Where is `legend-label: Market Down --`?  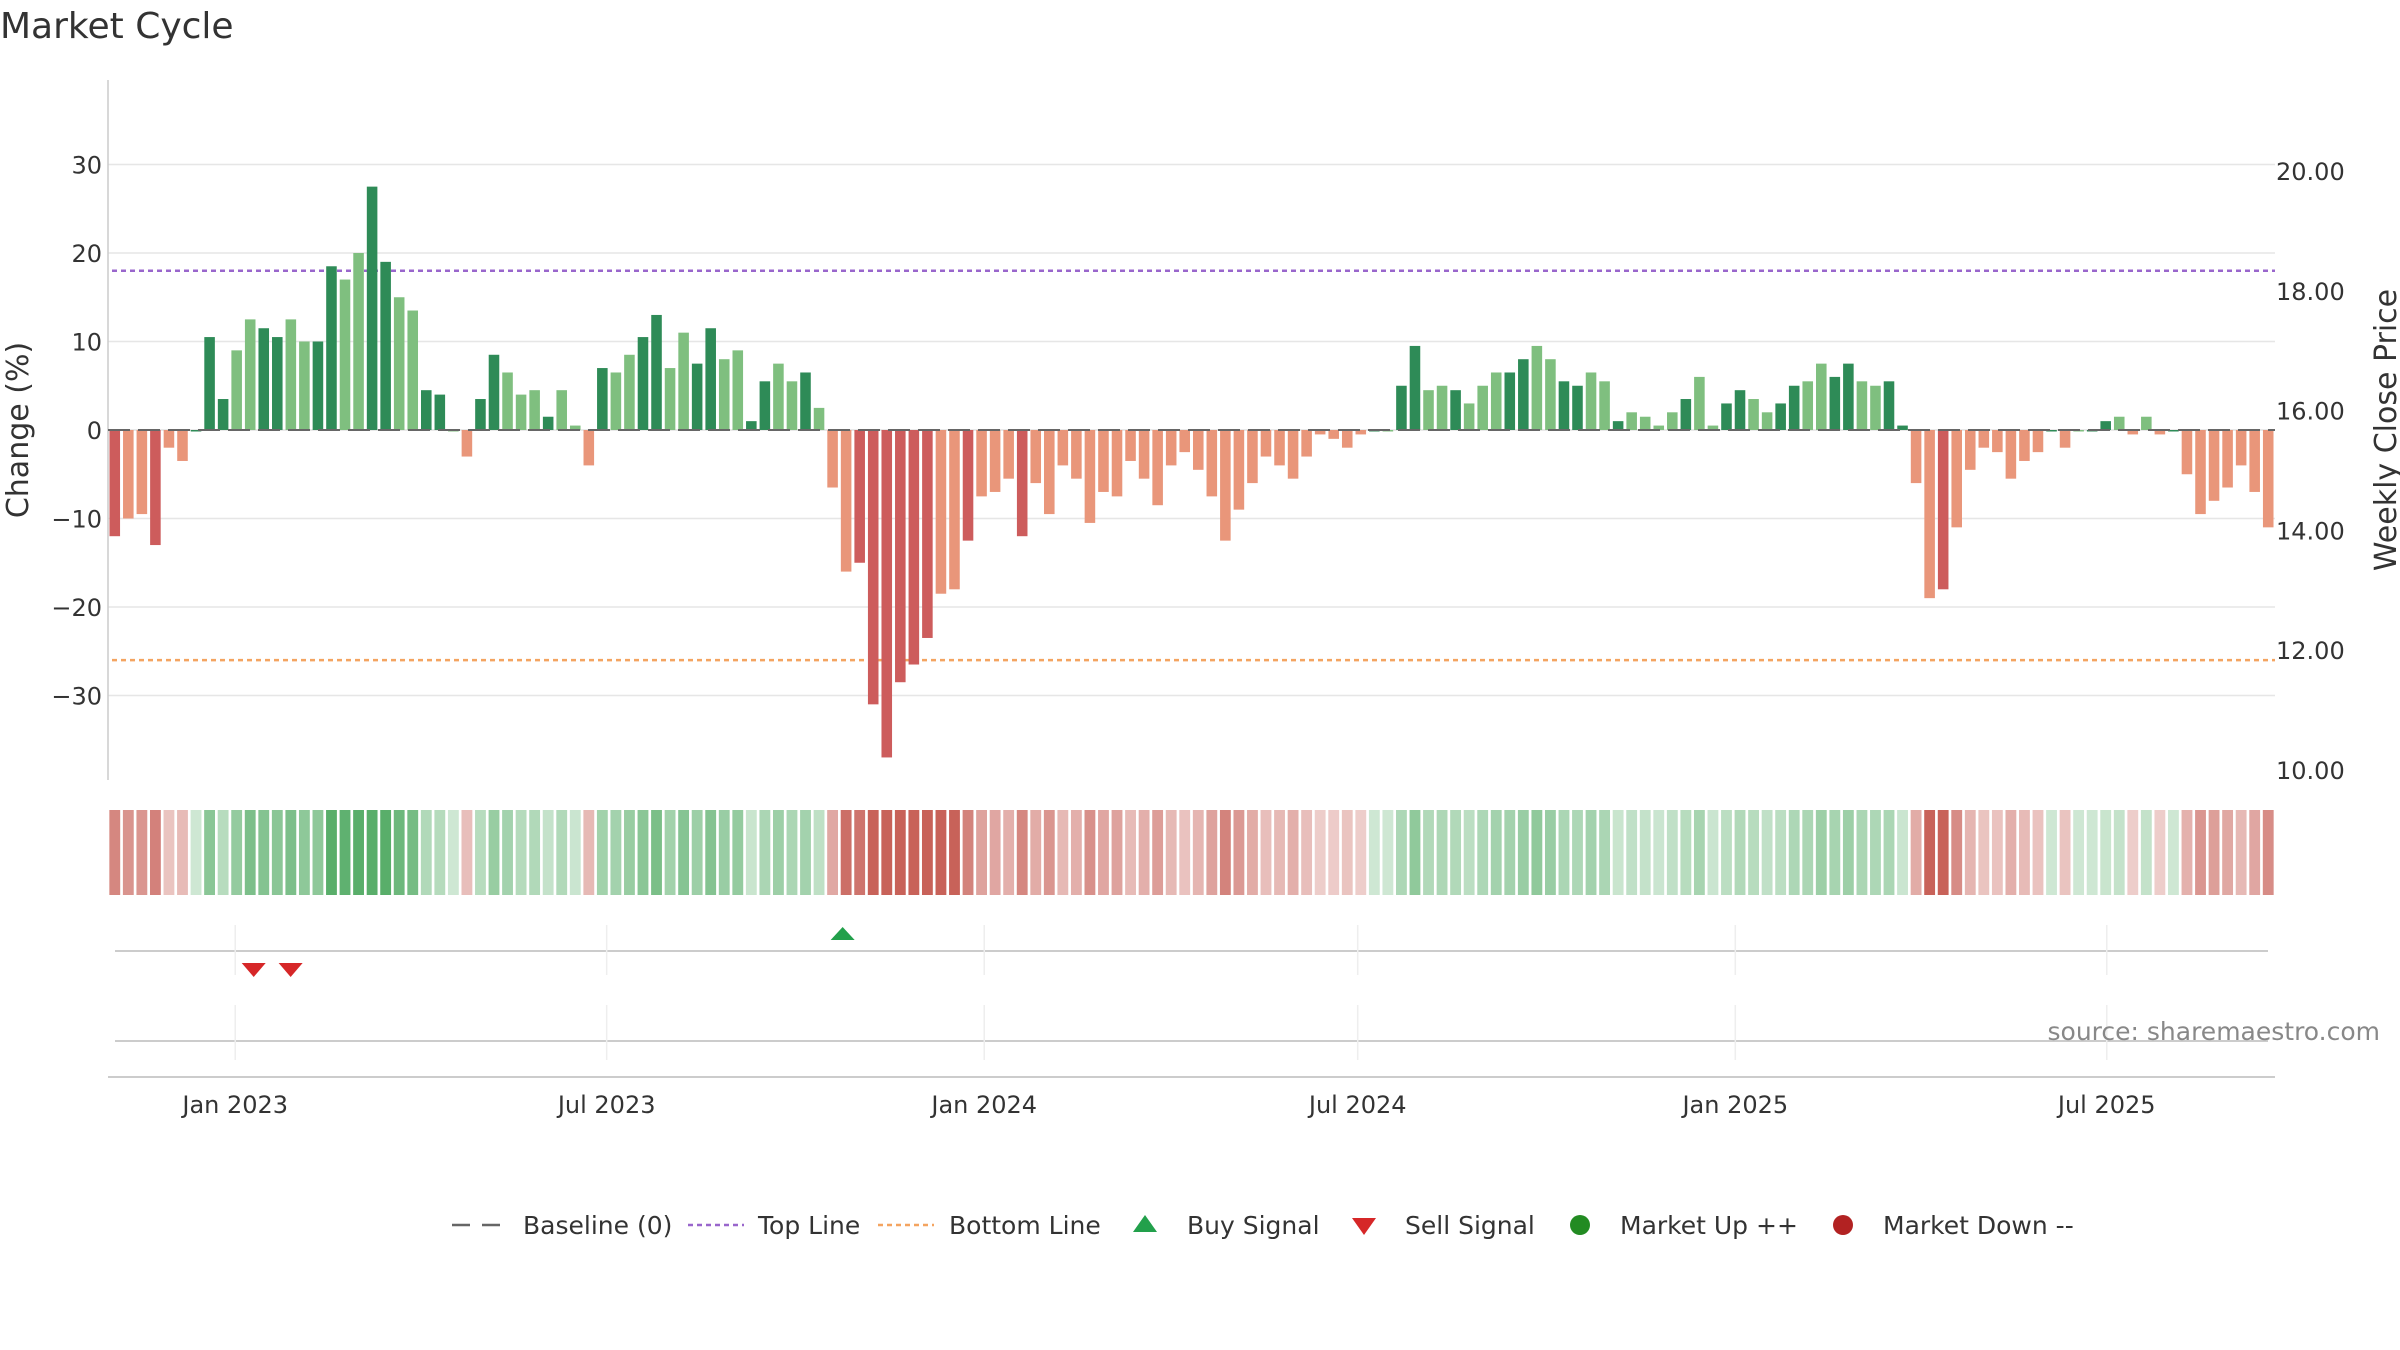
legend-label: Market Down -- is located at coordinates (1978, 1225).